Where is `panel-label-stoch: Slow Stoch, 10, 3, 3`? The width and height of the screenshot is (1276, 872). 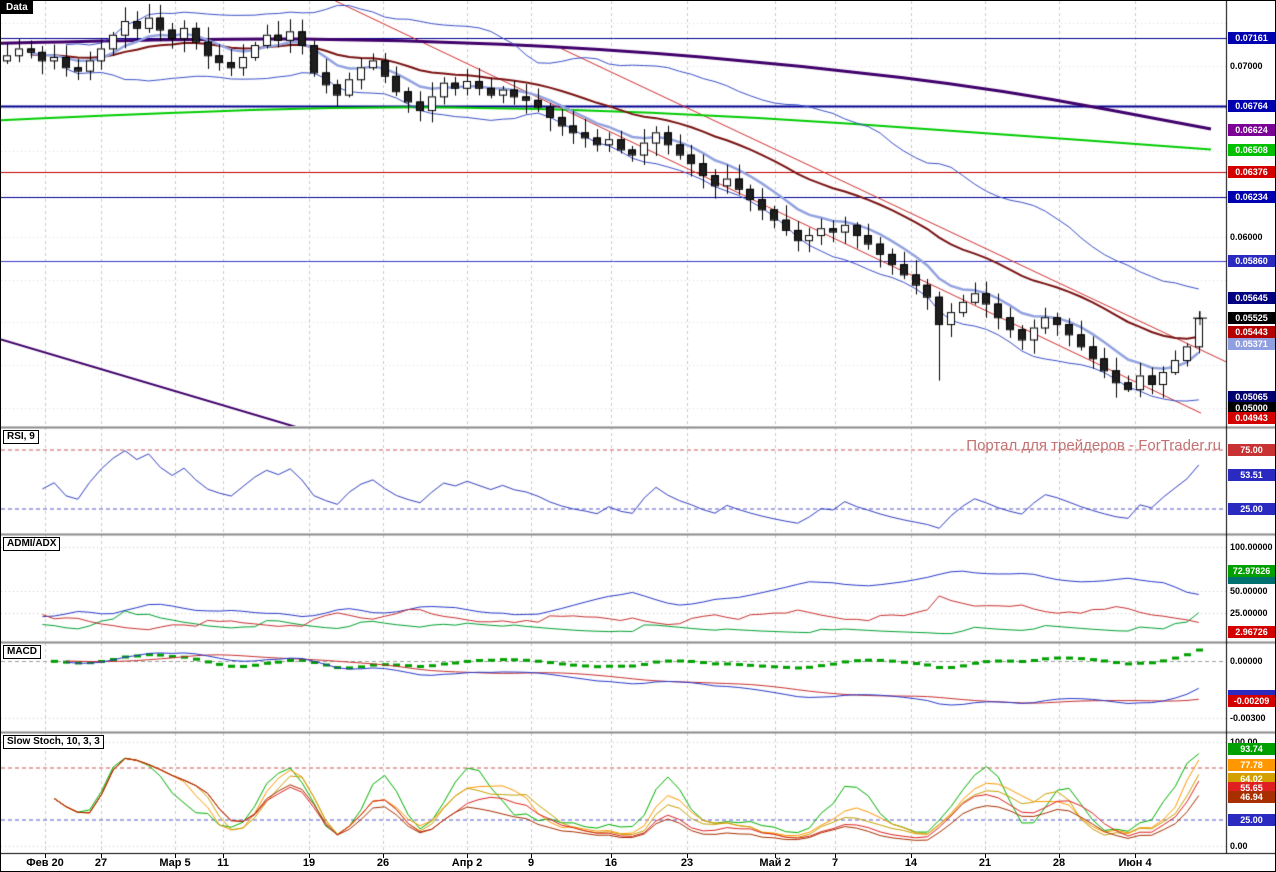 panel-label-stoch: Slow Stoch, 10, 3, 3 is located at coordinates (53, 742).